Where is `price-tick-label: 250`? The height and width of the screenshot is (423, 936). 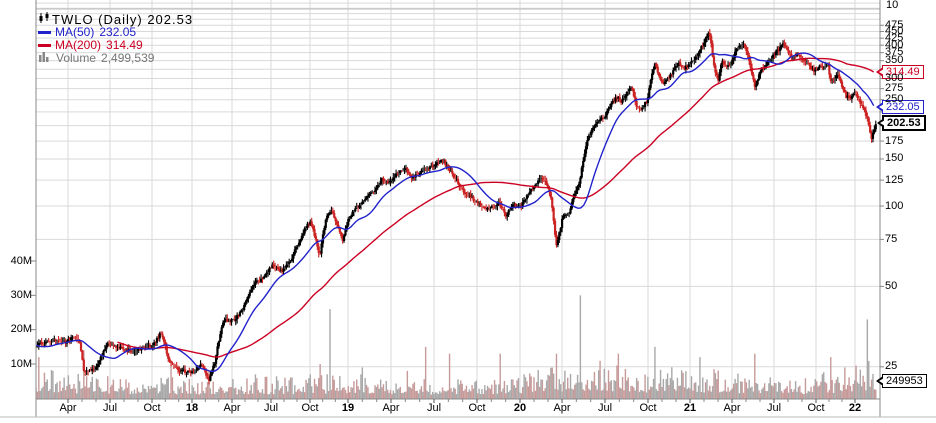 price-tick-label: 250 is located at coordinates (894, 99).